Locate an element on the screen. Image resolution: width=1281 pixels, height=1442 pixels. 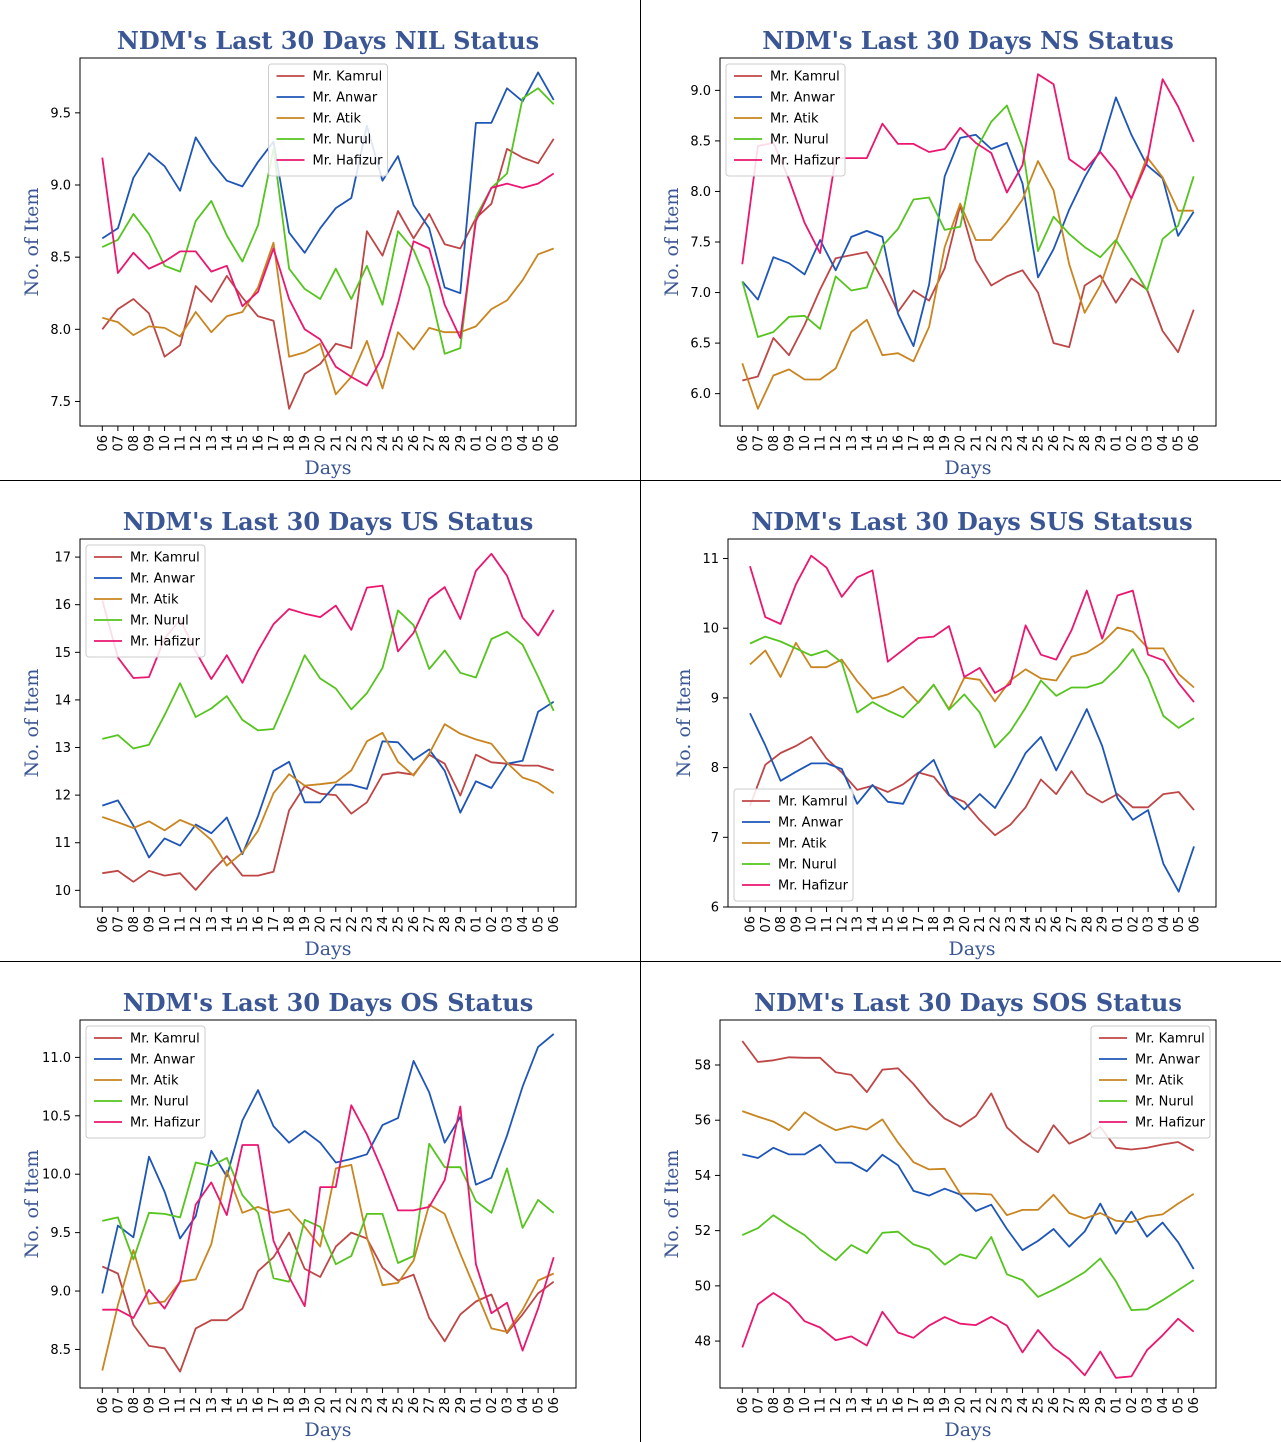
x-tick-label: 28 is located at coordinates (1085, 443).